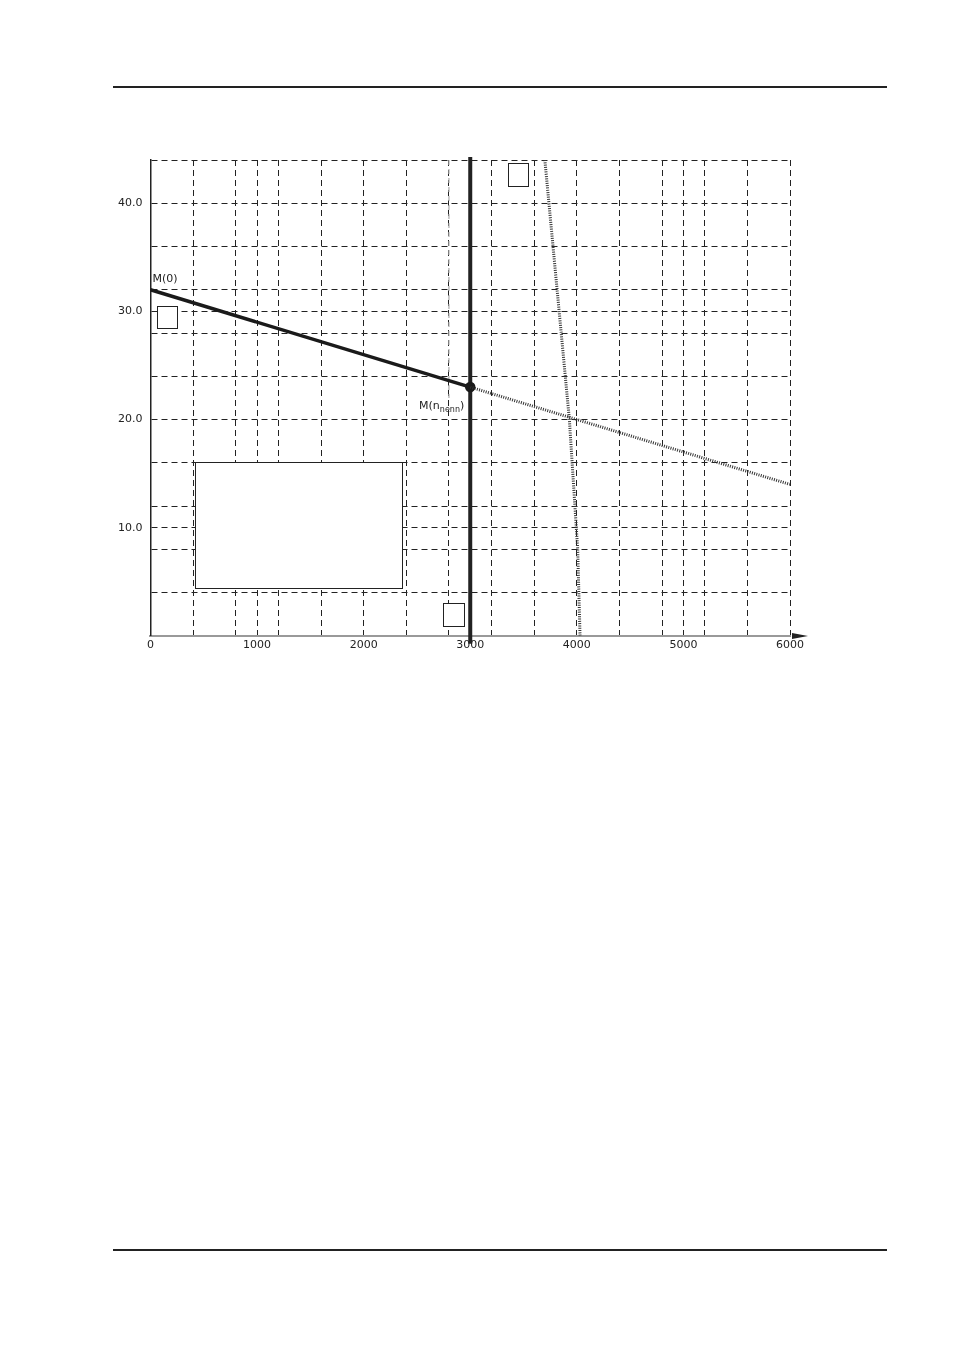 The height and width of the screenshot is (1350, 954). I want to click on x-tick-label: 5000, so click(683, 645).